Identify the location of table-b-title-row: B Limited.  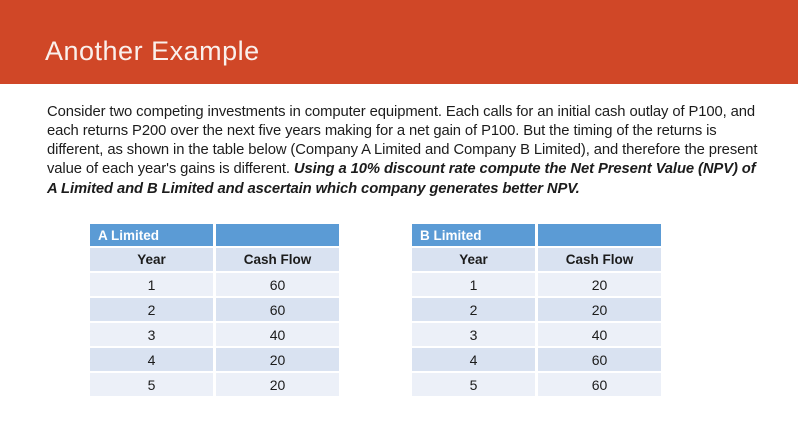
(536, 235).